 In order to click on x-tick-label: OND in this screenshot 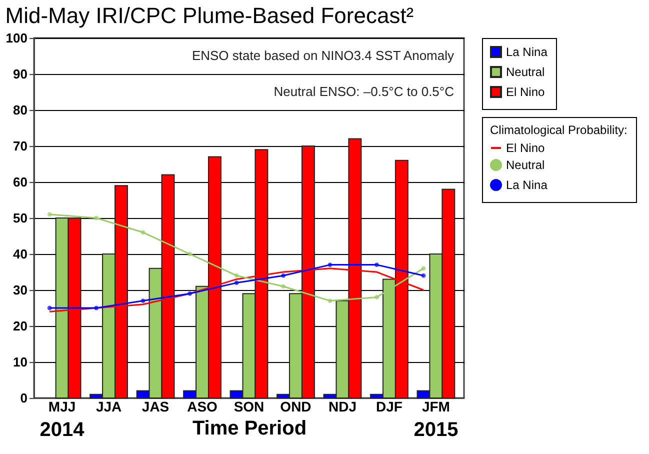, I will do `click(296, 406)`.